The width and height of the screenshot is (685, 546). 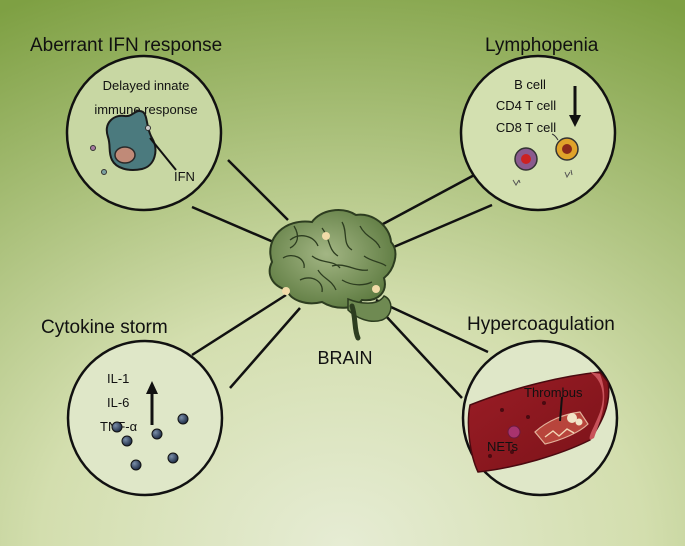 I want to click on brain-label: BRAIN, so click(x=344, y=358).